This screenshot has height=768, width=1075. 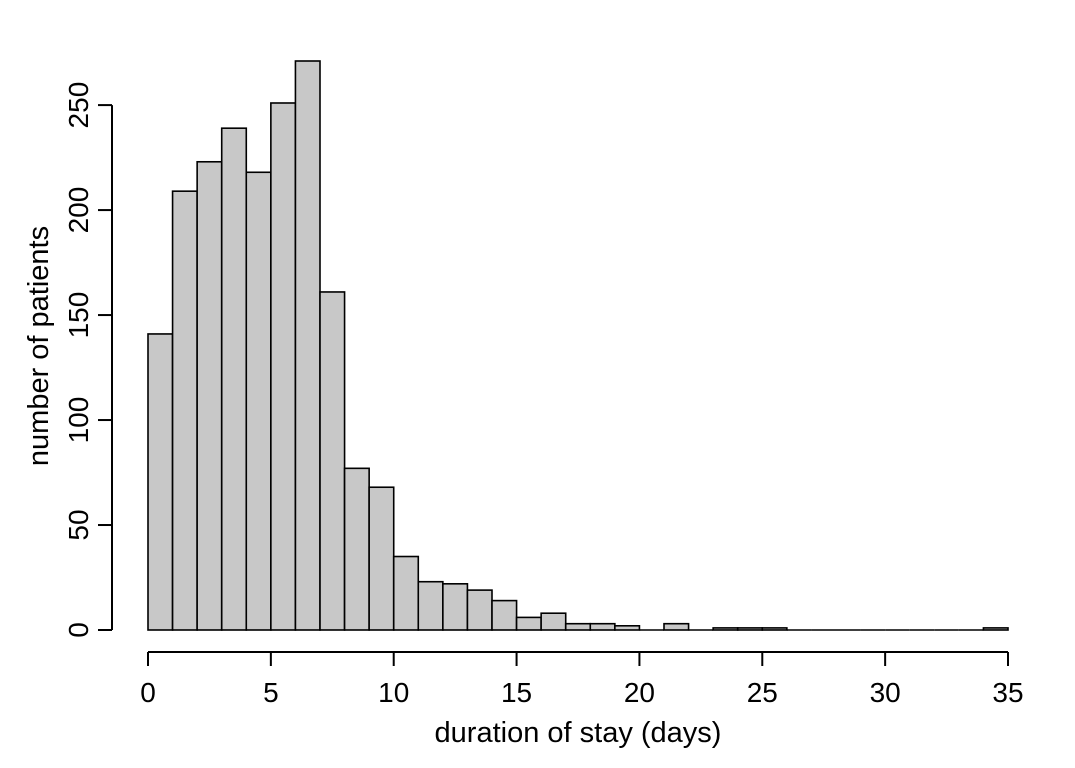 I want to click on x-axis: 0 5 10 15 20 25 30 35, so click(x=582, y=679).